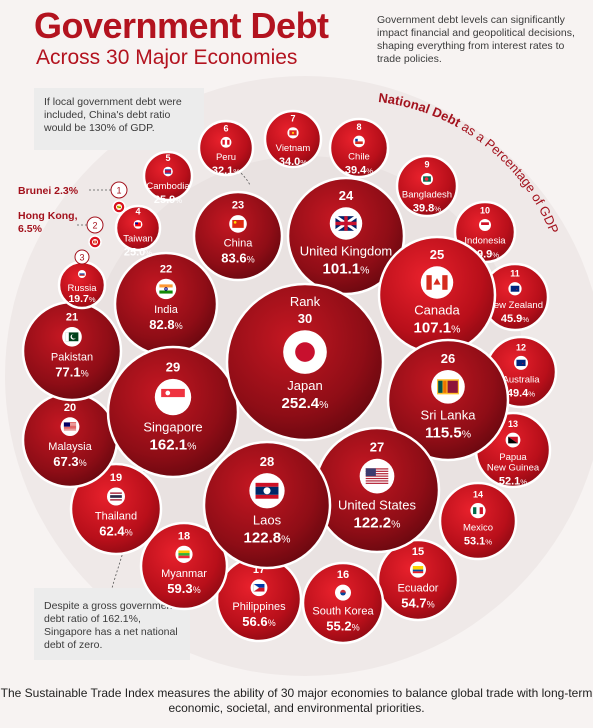 Image resolution: width=593 pixels, height=728 pixels. I want to click on country-label: United Kingdom, so click(346, 251).